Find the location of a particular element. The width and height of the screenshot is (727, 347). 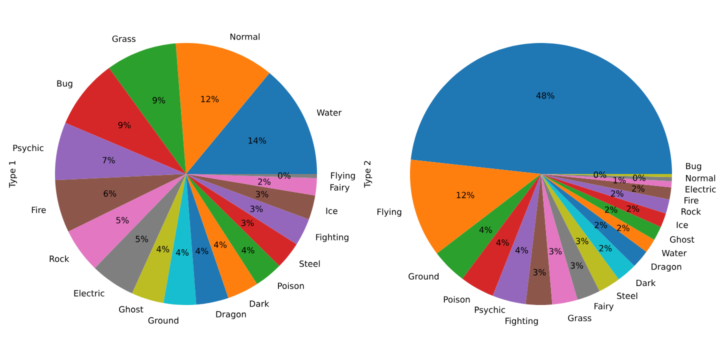

data-label: 6% is located at coordinates (110, 193).